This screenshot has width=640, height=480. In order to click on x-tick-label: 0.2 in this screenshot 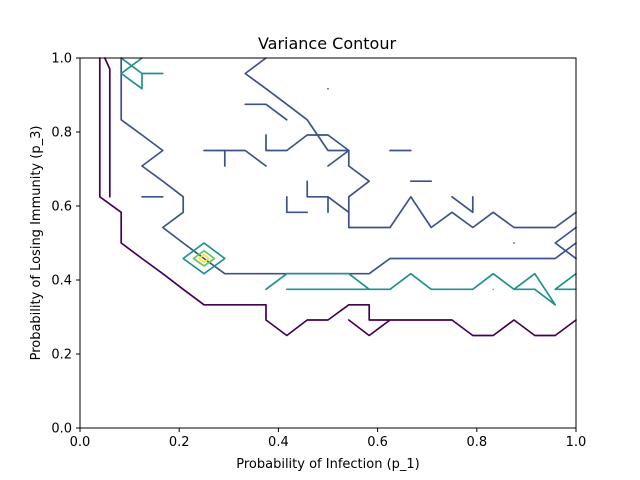, I will do `click(179, 442)`.